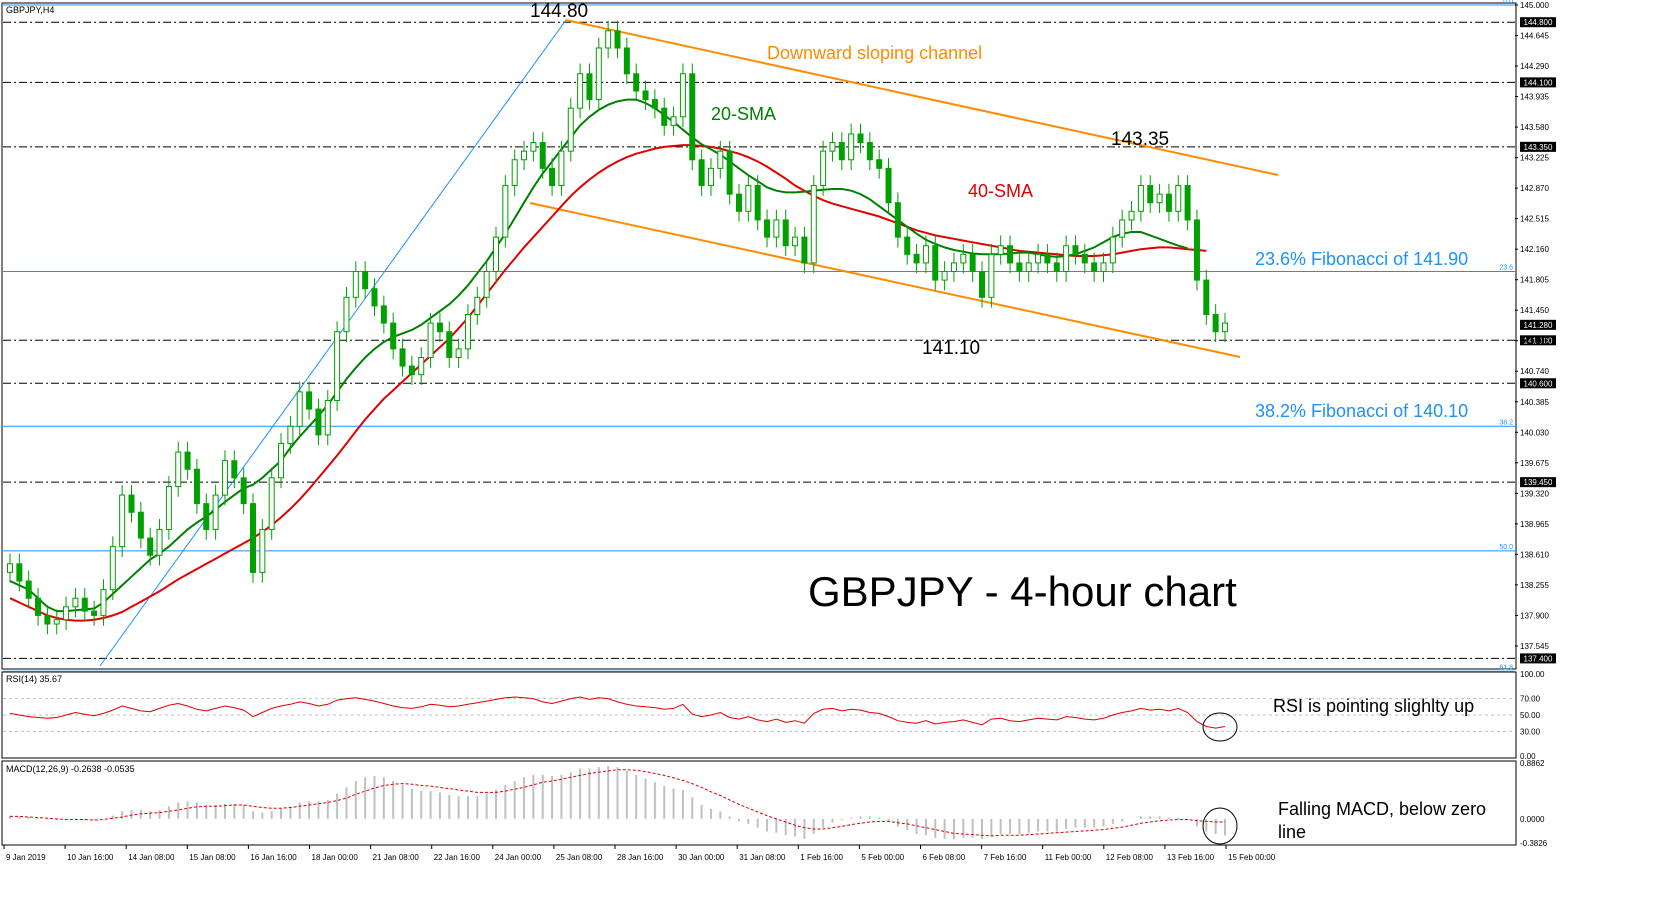 The width and height of the screenshot is (1662, 924). What do you see at coordinates (821, 857) in the screenshot?
I see `time-tick-label: 1 Feb 16:00` at bounding box center [821, 857].